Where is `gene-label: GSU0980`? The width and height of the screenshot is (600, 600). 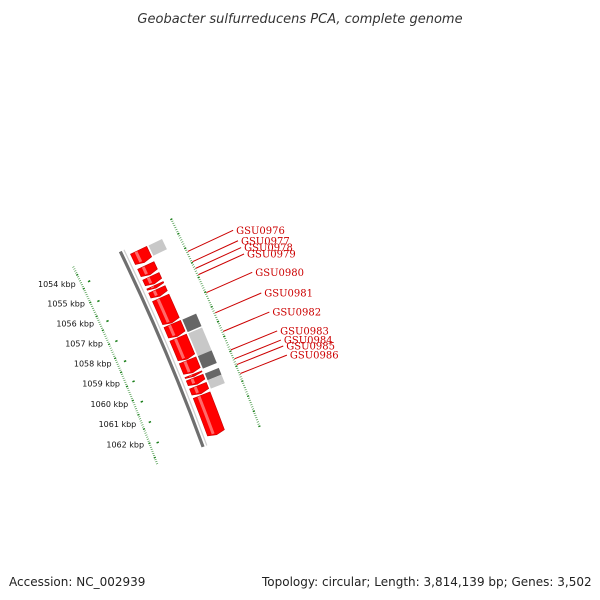
gene-label: GSU0980 is located at coordinates (279, 273).